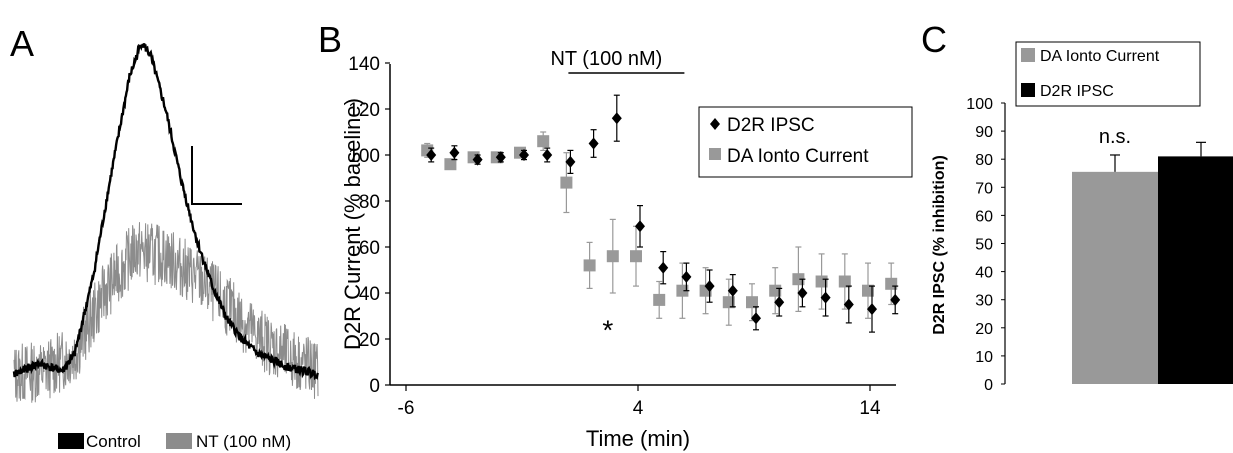 The height and width of the screenshot is (453, 1233). Describe the element at coordinates (1195, 270) in the screenshot. I see `bar-d2r-ipsc` at that location.